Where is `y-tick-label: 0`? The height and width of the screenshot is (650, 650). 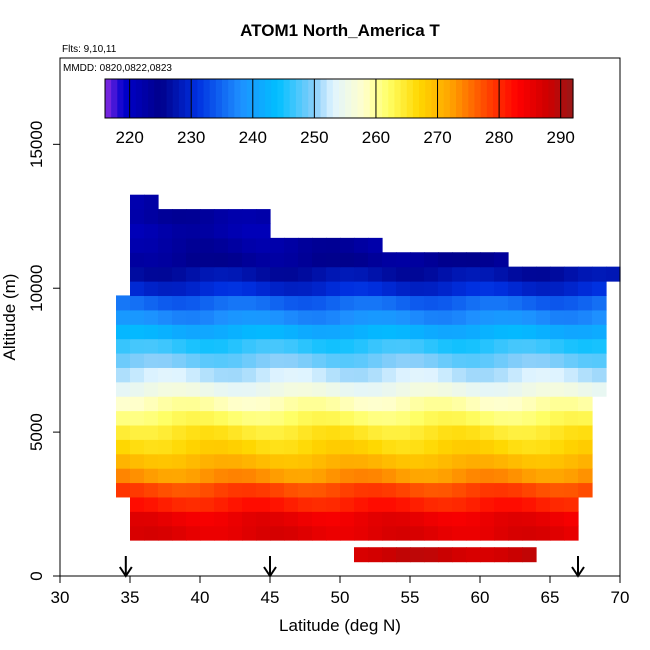 y-tick-label: 0 is located at coordinates (36, 575).